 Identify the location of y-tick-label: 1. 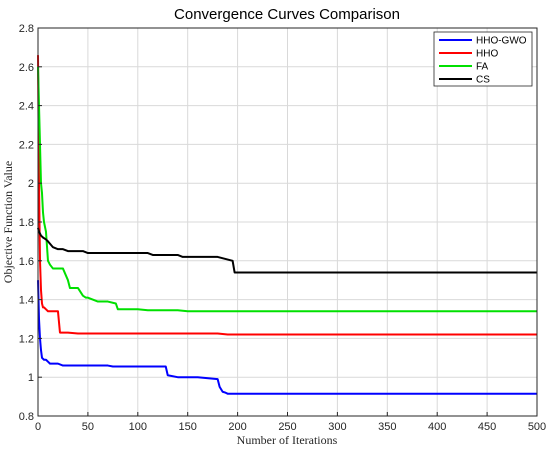
(31, 378).